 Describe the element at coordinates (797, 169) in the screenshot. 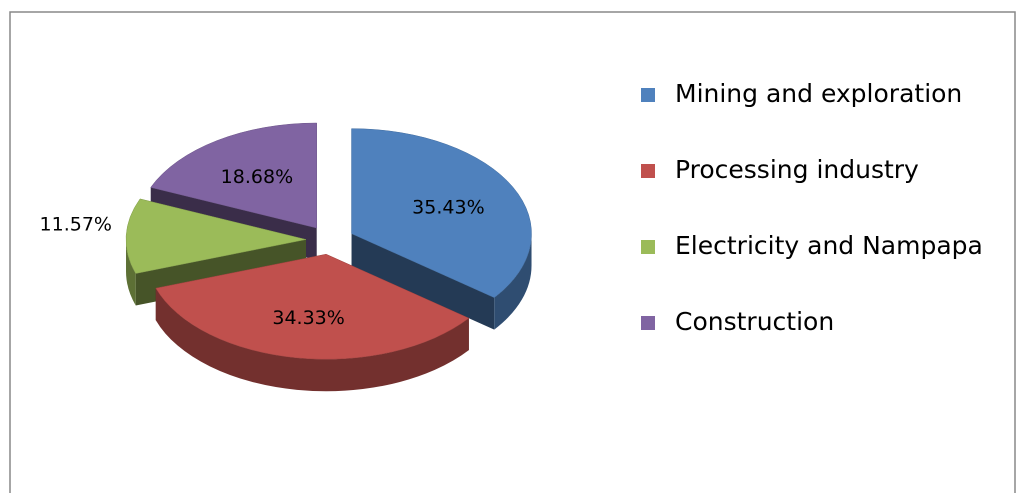

I see `legend-label: Processing industry` at that location.